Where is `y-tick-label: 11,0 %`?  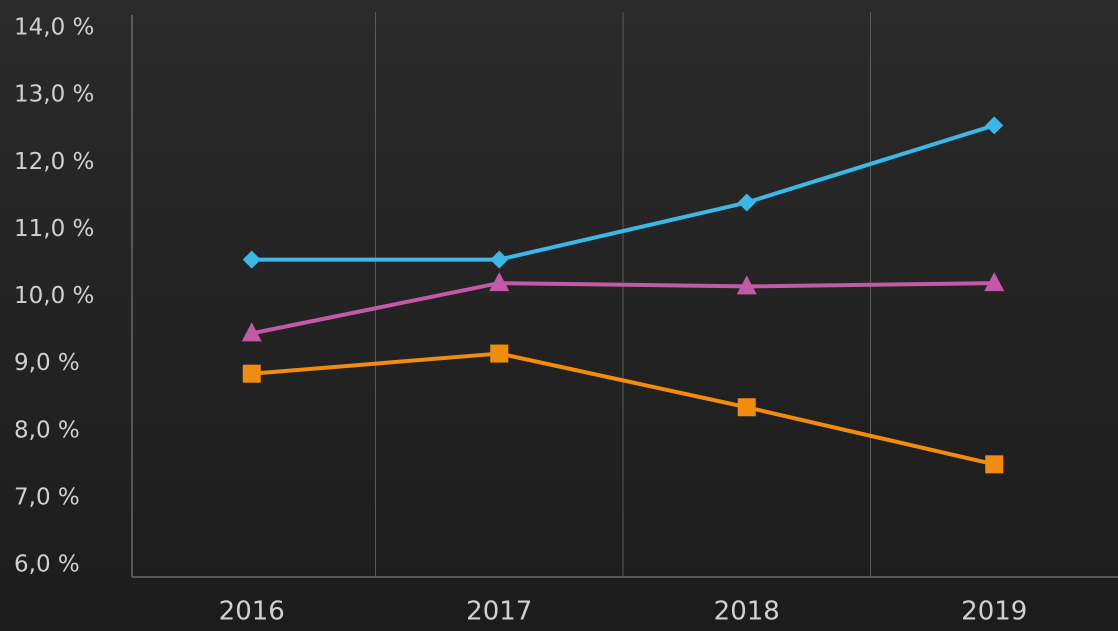 y-tick-label: 11,0 % is located at coordinates (54, 229).